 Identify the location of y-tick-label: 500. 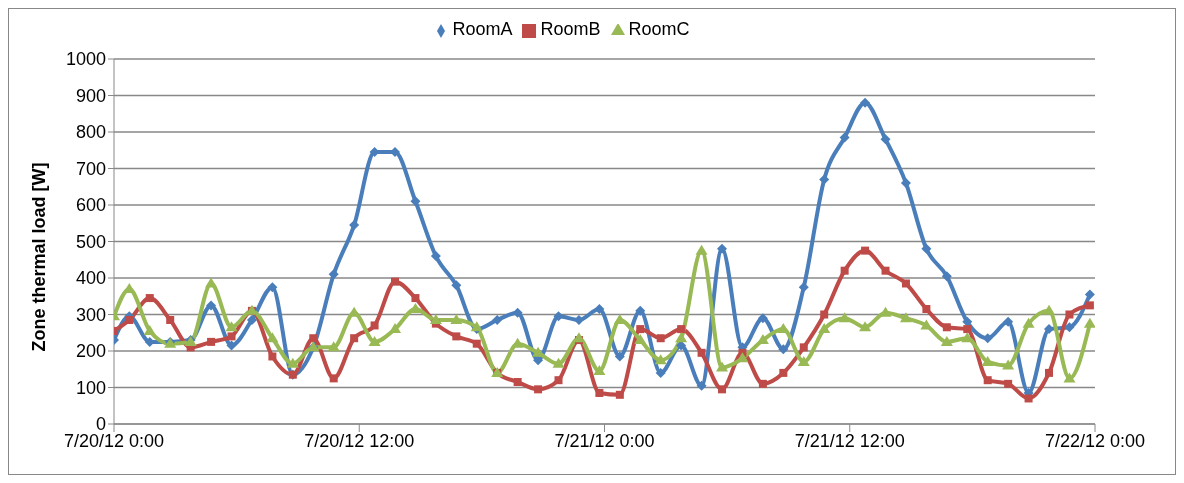
(90, 241).